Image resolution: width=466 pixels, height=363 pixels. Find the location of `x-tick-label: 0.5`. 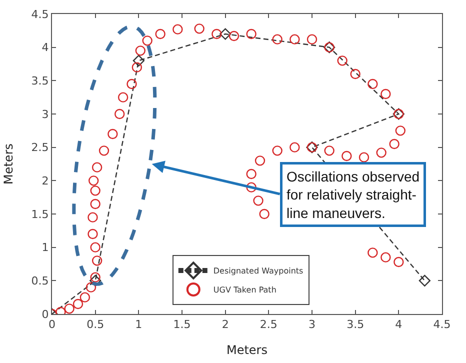

x-tick-label: 0.5 is located at coordinates (95, 325).